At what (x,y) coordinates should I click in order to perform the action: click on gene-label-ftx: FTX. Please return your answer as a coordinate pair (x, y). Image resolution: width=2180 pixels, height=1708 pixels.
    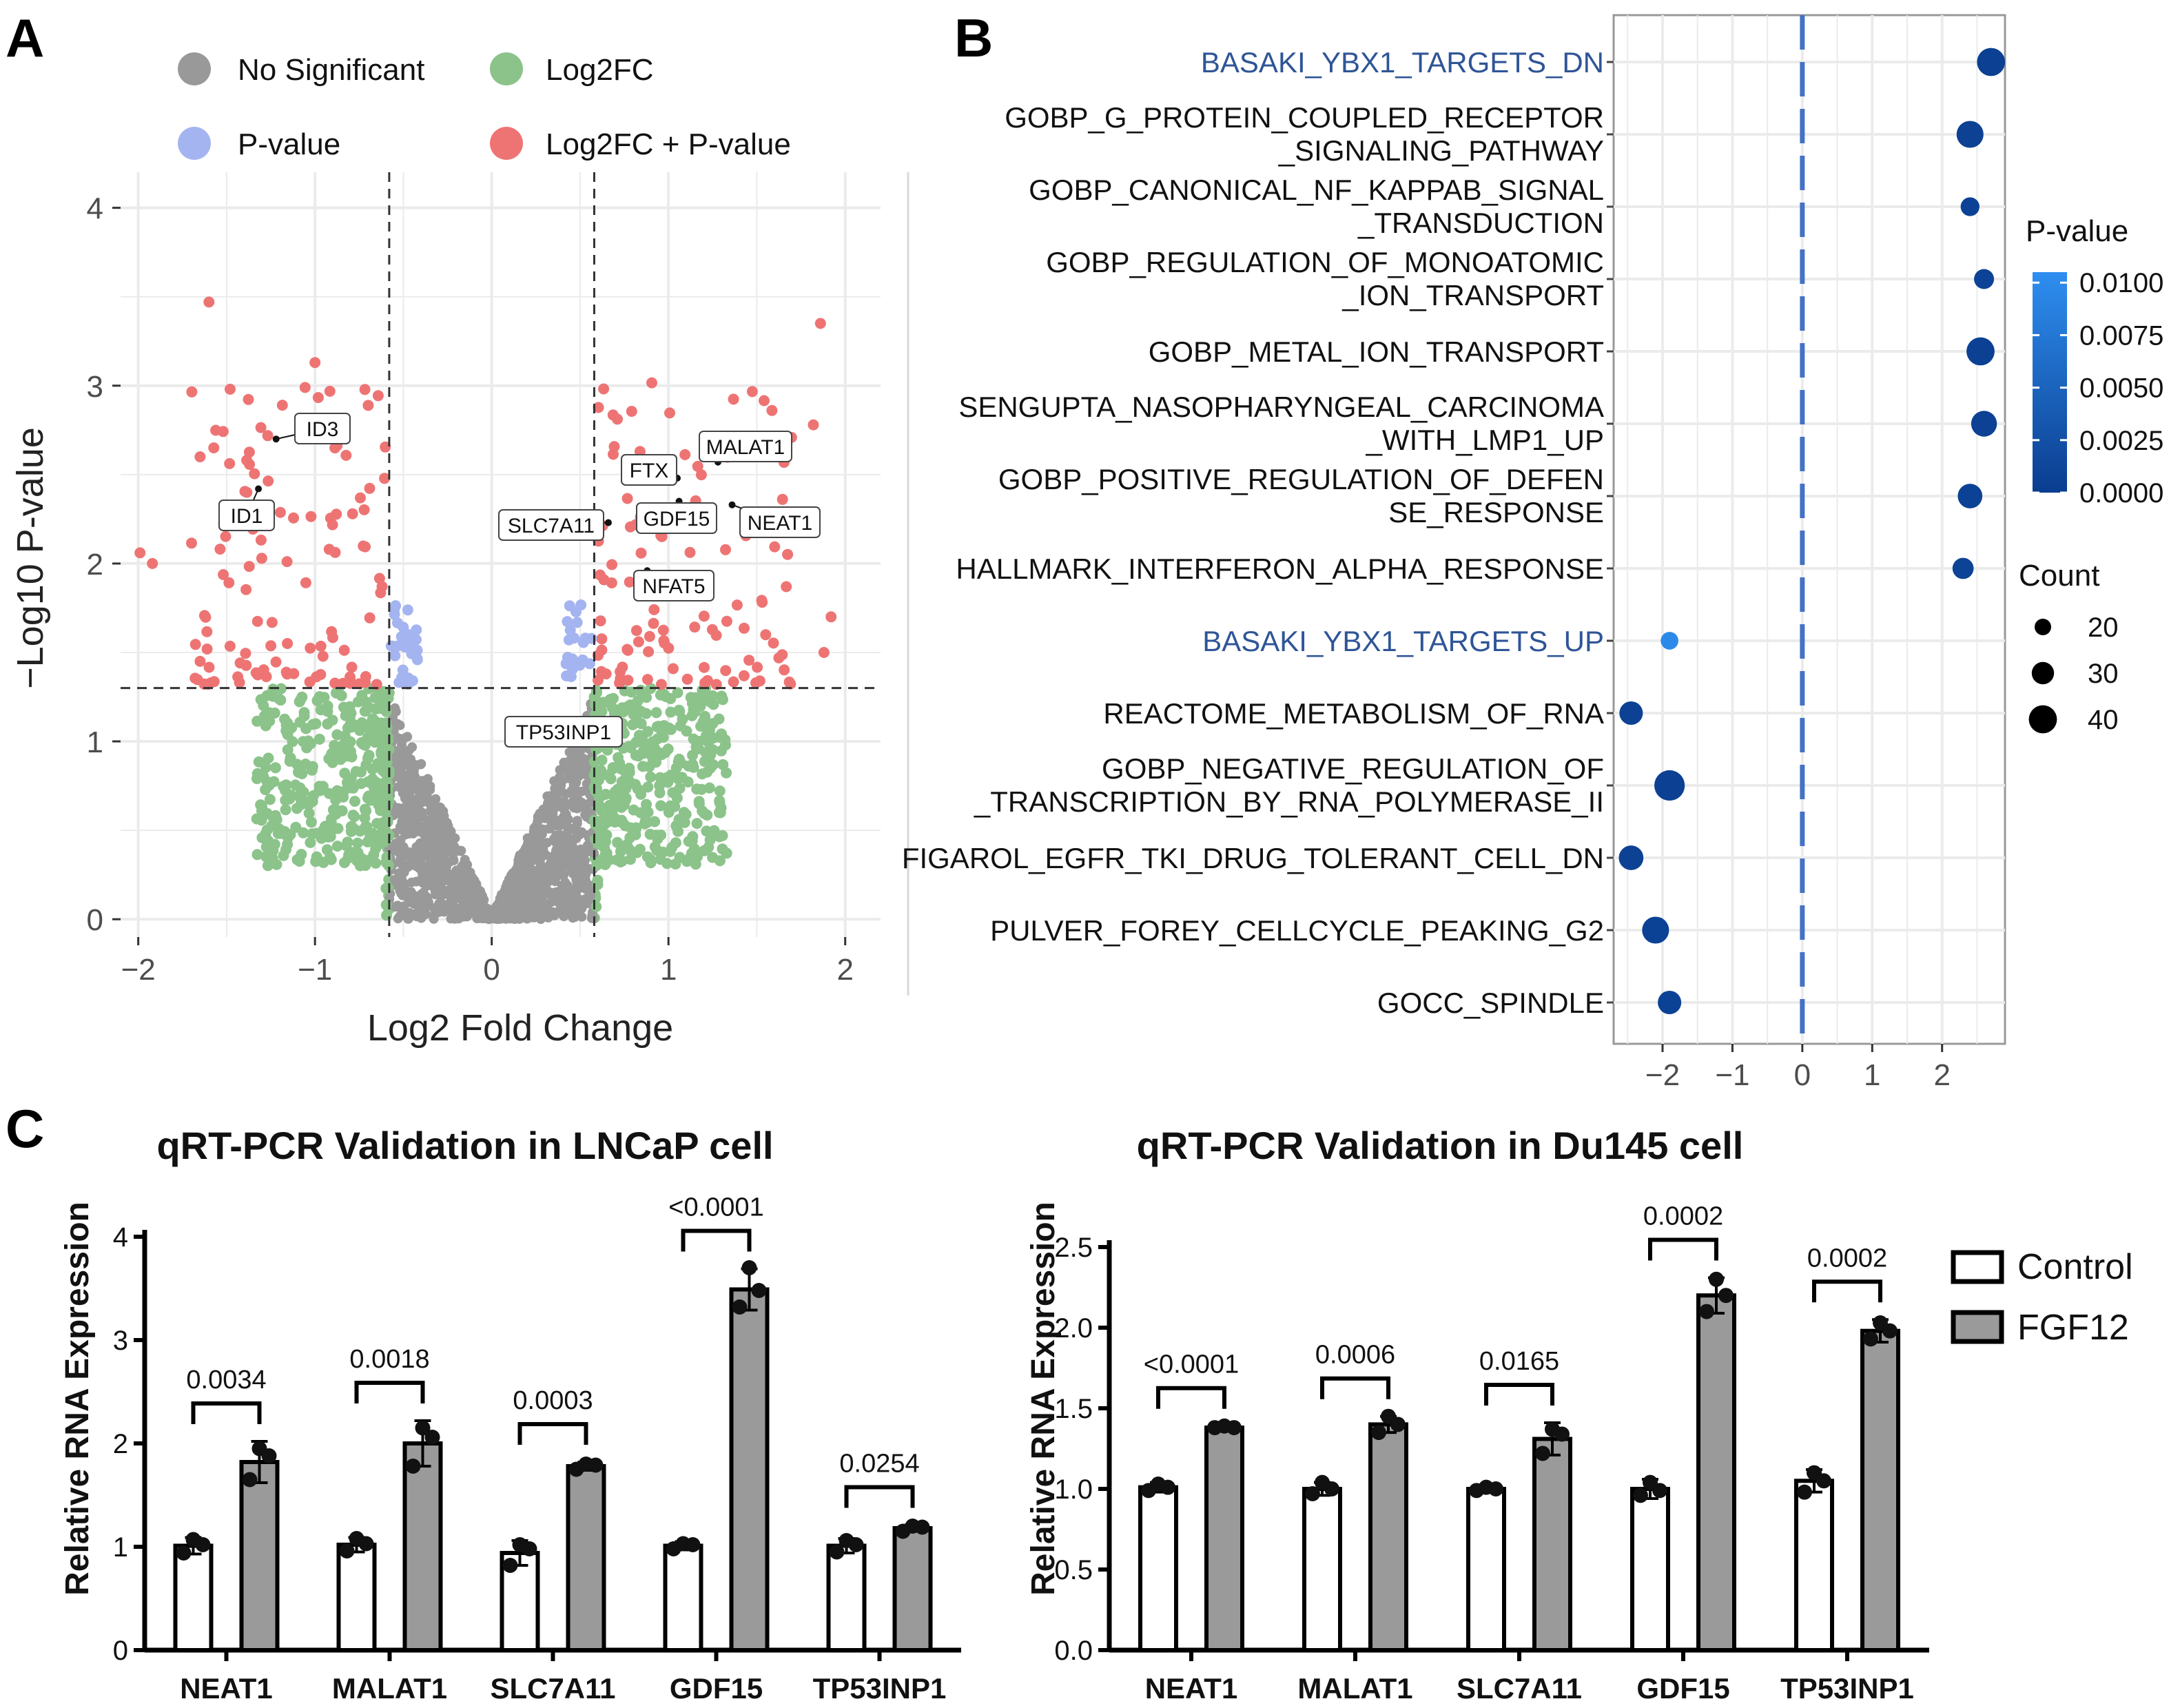
    Looking at the image, I should click on (649, 471).